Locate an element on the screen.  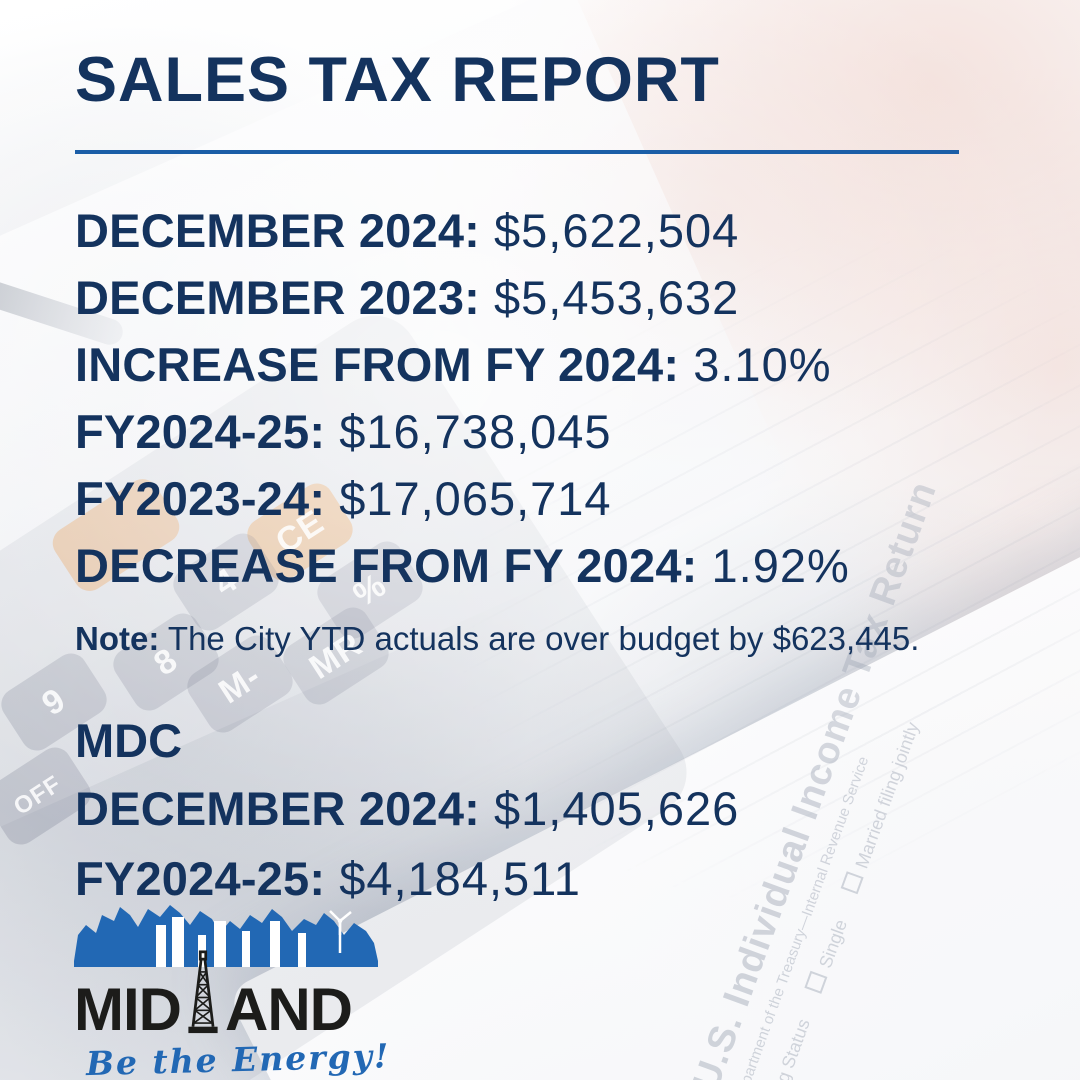
figure-row: DECREASE FROM FY 2024: 1.92% is located at coordinates (548, 565).